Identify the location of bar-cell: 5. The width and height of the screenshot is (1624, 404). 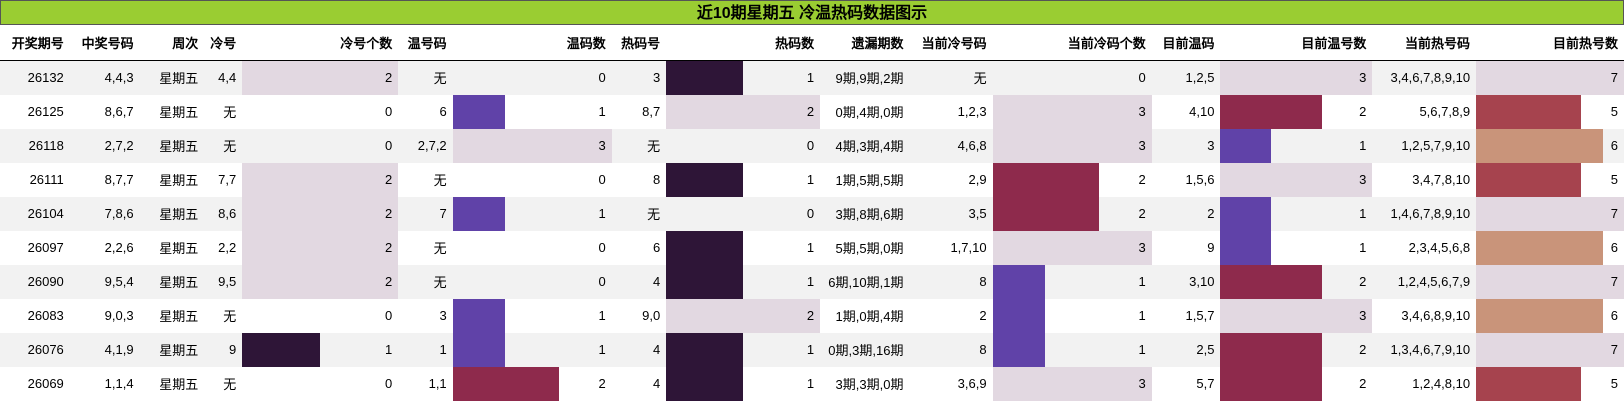
(1550, 383).